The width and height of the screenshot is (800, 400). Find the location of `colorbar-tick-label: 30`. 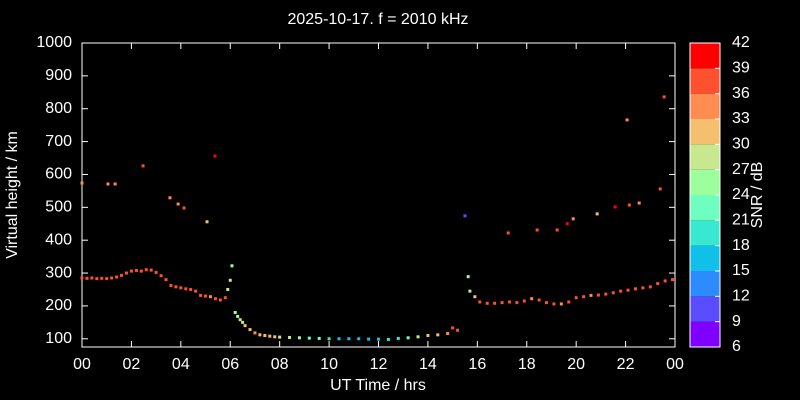

colorbar-tick-label: 30 is located at coordinates (741, 144).